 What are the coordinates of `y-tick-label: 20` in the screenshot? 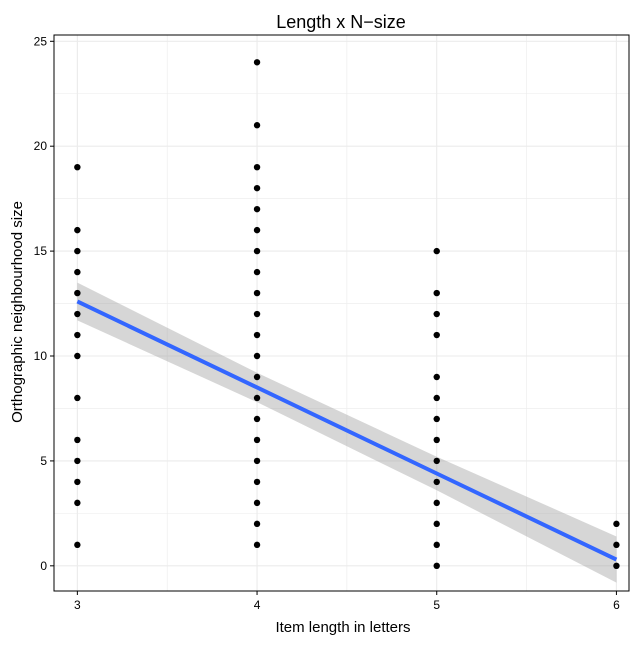 It's located at (41, 146).